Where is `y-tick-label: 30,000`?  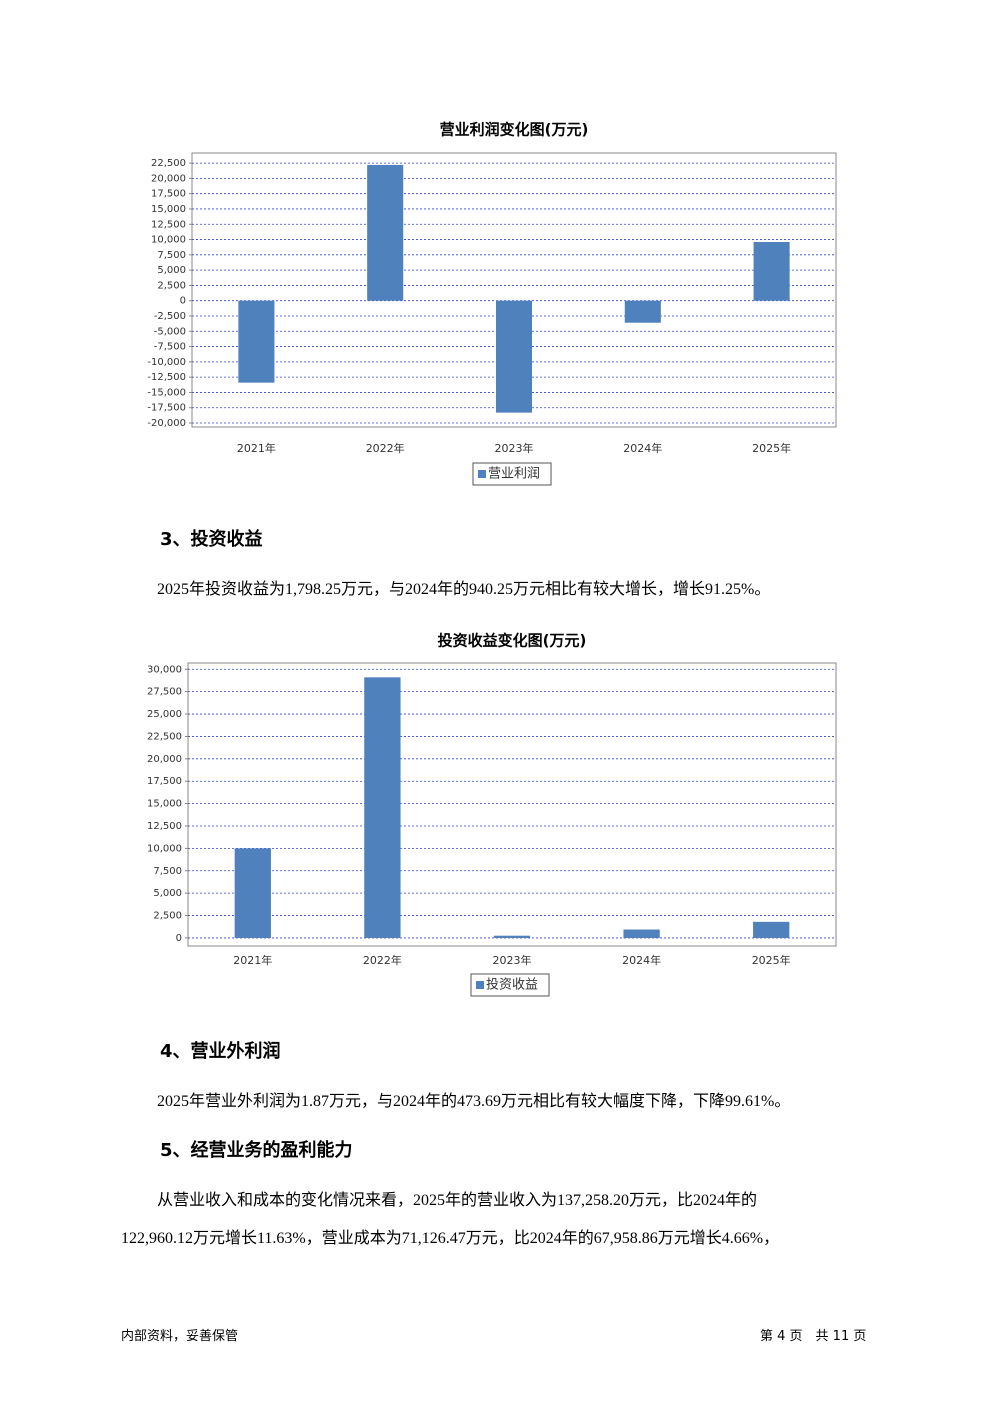 y-tick-label: 30,000 is located at coordinates (164, 669).